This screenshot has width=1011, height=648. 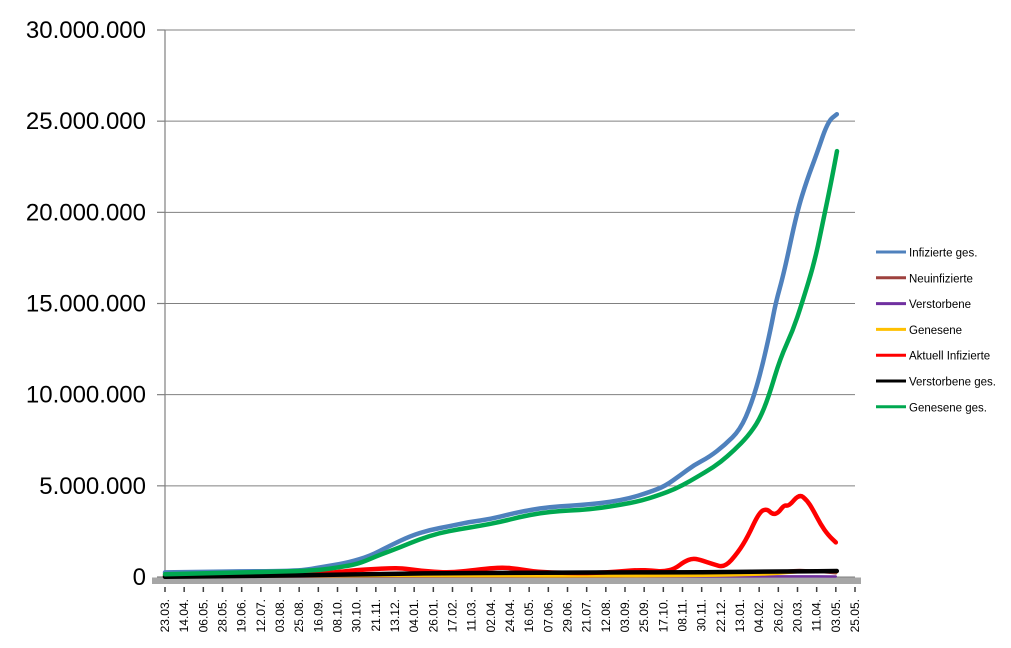 I want to click on legend-item-verstorbene: Verstorbene, so click(x=923, y=305).